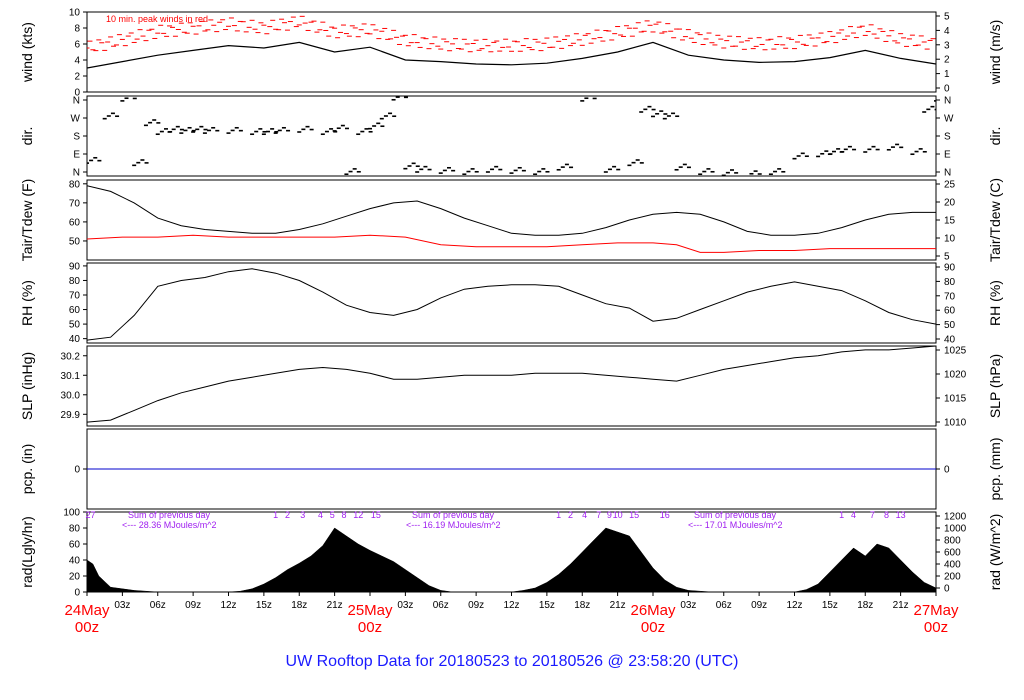 This screenshot has height=700, width=1024. Describe the element at coordinates (735, 525) in the screenshot. I see `daily-sum-value: <--- 17.01 MJoules/m^2` at that location.